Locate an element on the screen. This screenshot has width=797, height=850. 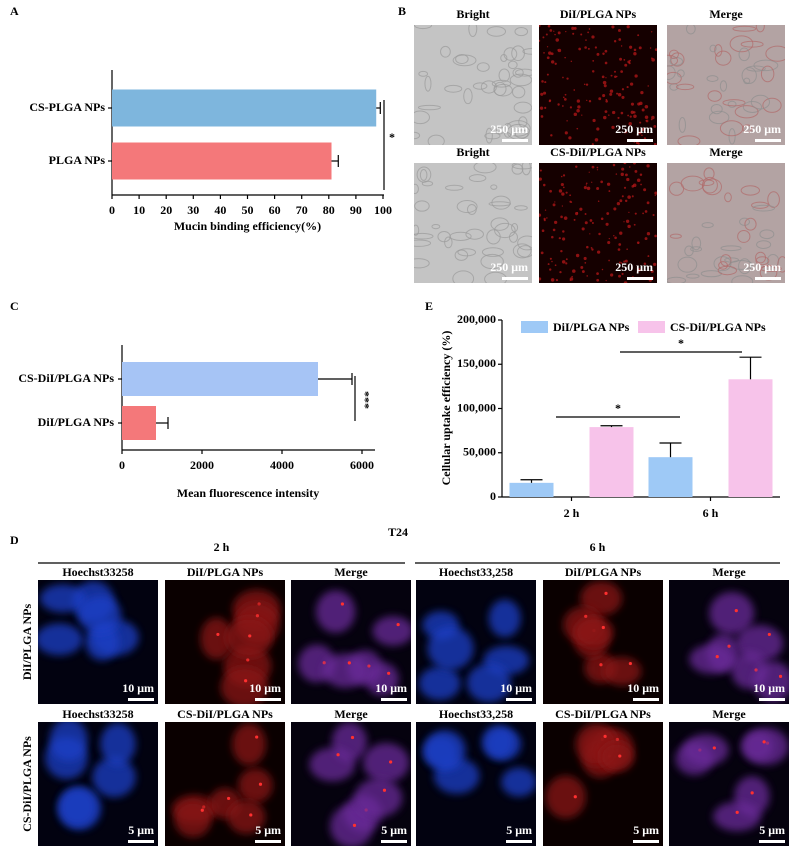
y-tick-label: 200,000 is located at coordinates (476, 319).